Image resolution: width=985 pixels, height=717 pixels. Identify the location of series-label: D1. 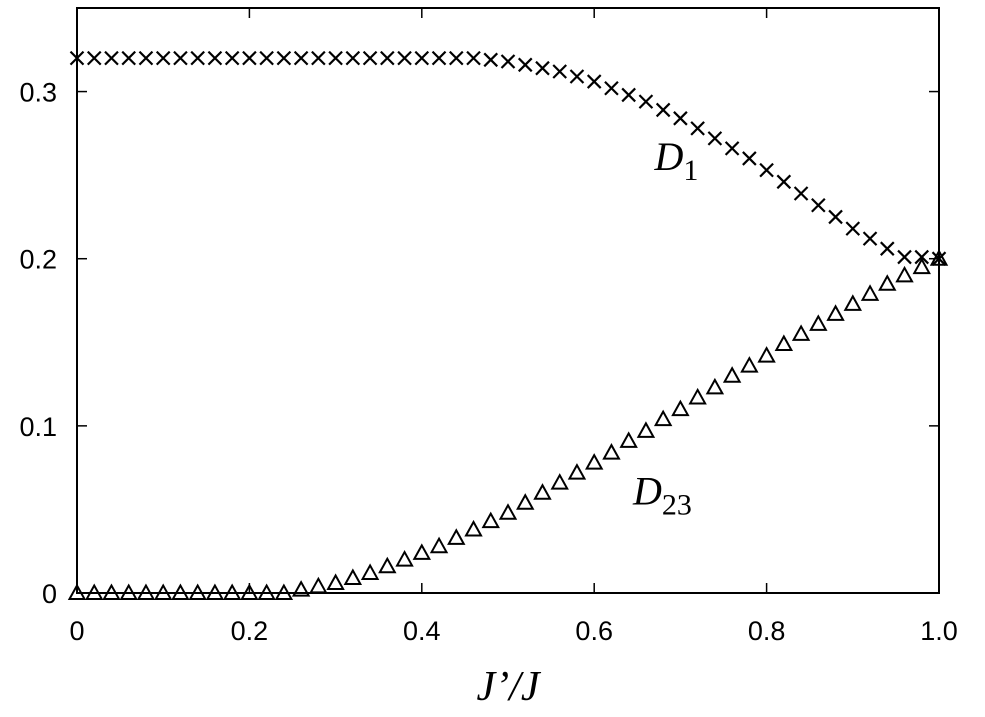
(676, 160).